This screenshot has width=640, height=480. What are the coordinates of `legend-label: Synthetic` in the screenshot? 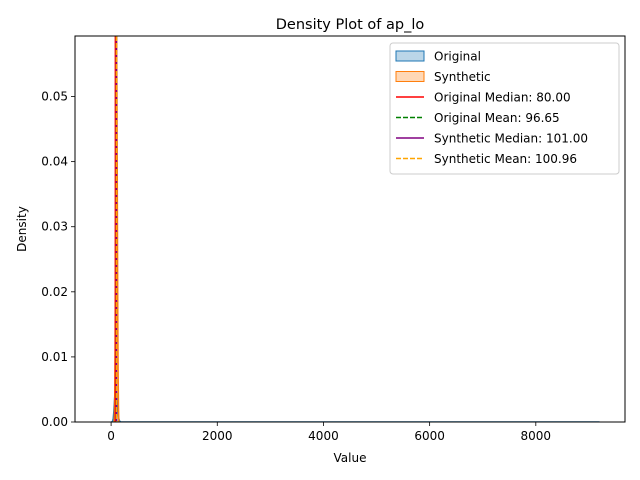 It's located at (462, 77).